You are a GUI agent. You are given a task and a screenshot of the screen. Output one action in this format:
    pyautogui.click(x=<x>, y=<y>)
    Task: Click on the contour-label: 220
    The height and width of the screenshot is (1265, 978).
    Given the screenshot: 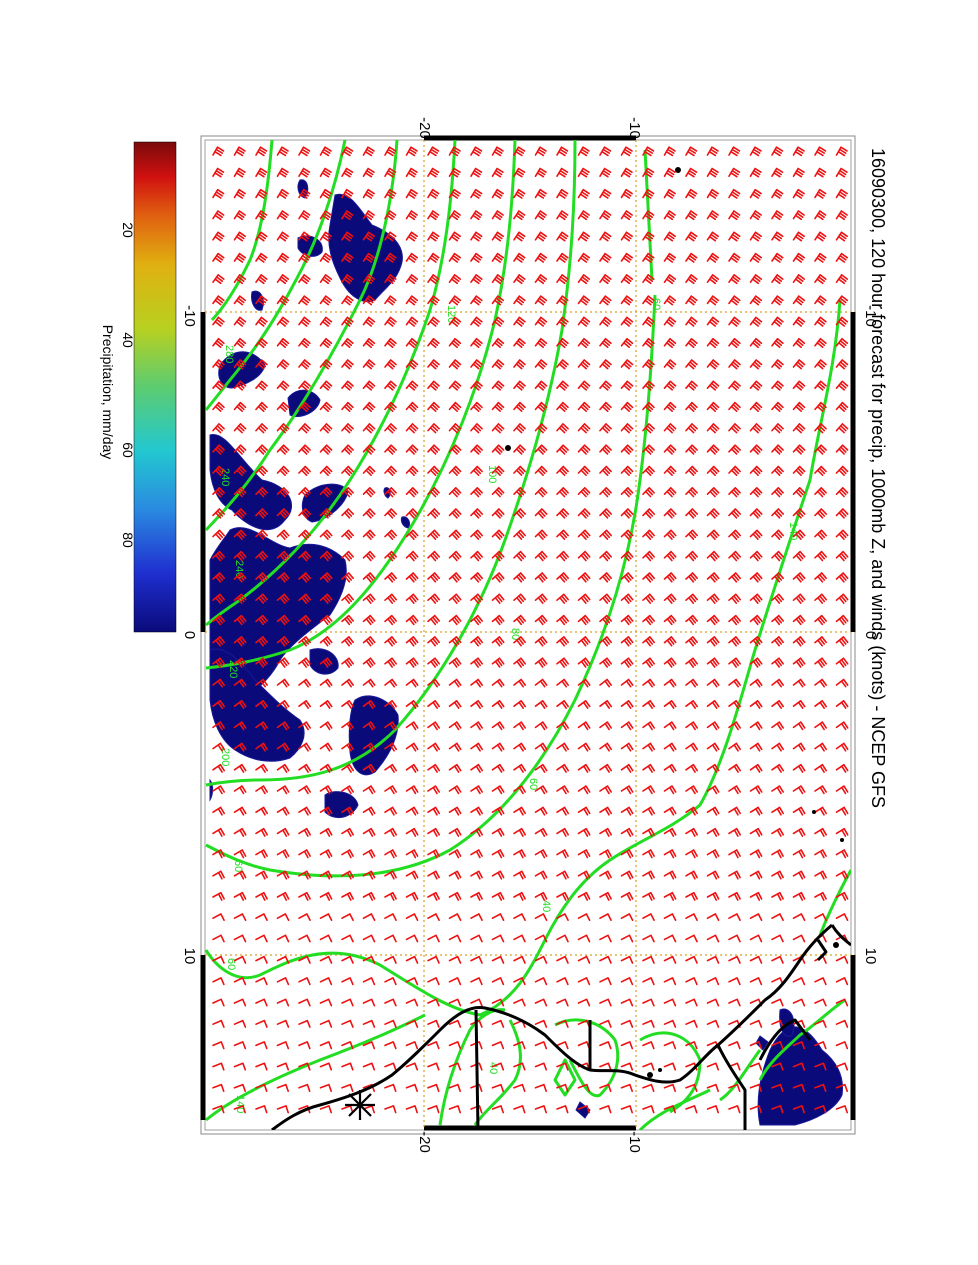 What is the action you would take?
    pyautogui.click(x=233, y=669)
    